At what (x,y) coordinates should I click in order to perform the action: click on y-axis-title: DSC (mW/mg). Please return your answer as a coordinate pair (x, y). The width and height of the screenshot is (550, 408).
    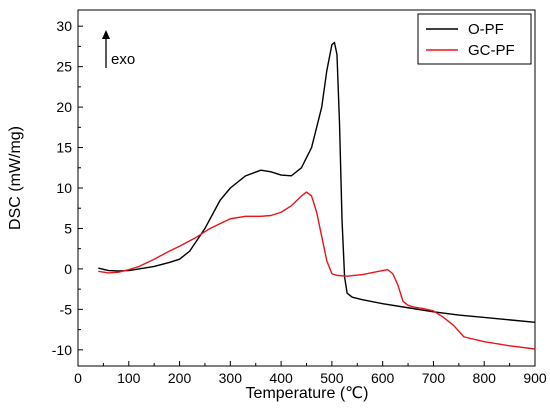
    Looking at the image, I should click on (15, 178).